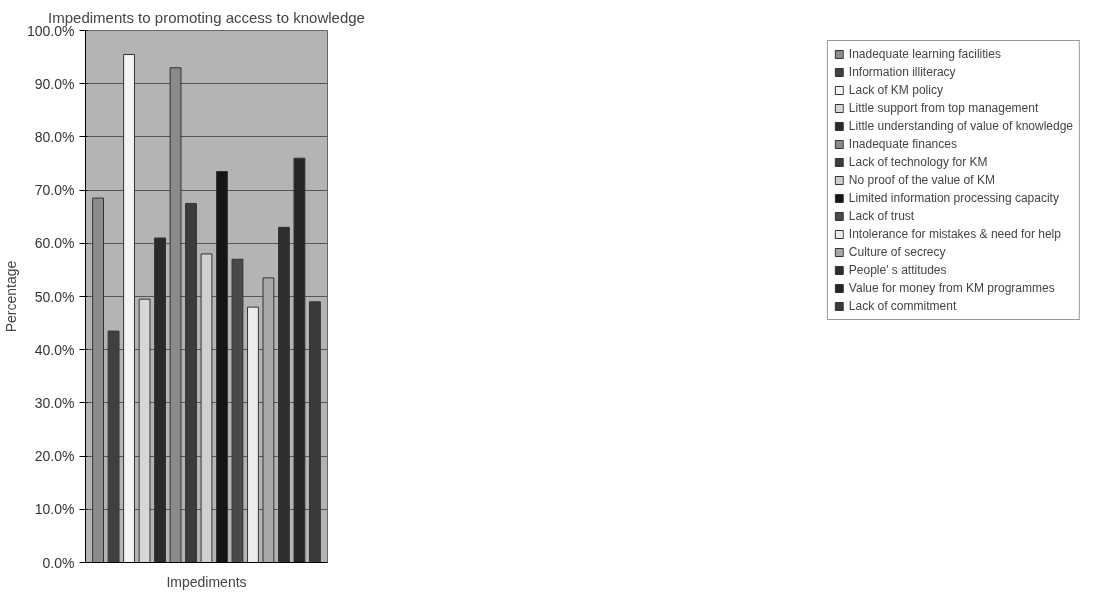 The width and height of the screenshot is (1096, 598). I want to click on legend-label: Intolerance for mistakes & need for help, so click(954, 234).